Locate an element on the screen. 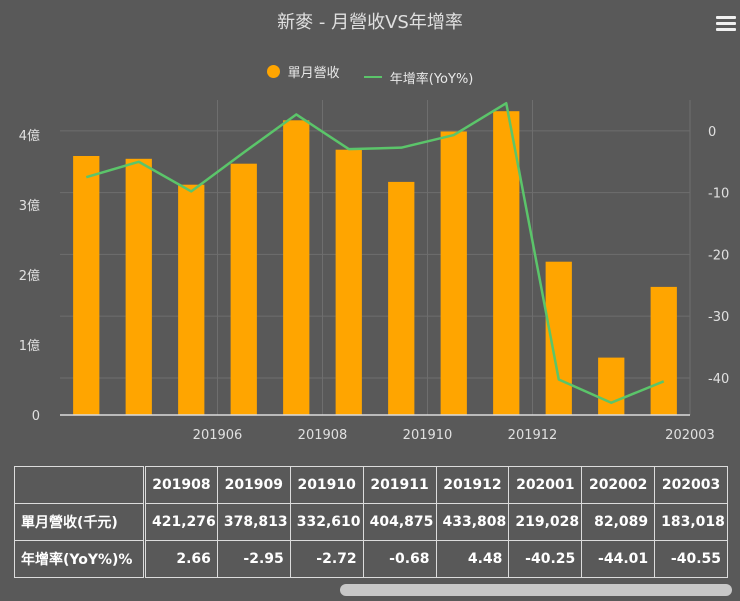 The width and height of the screenshot is (740, 601). right-axis-tick-label: -40 is located at coordinates (718, 379).